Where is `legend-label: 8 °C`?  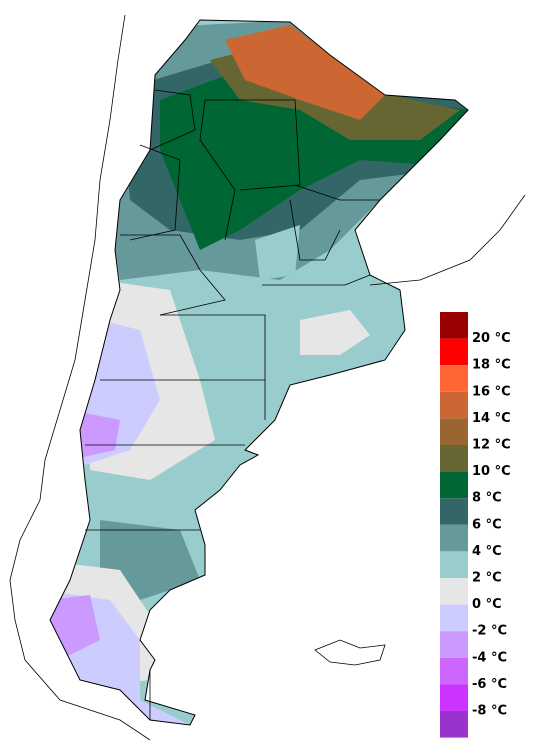 legend-label: 8 °C is located at coordinates (487, 498).